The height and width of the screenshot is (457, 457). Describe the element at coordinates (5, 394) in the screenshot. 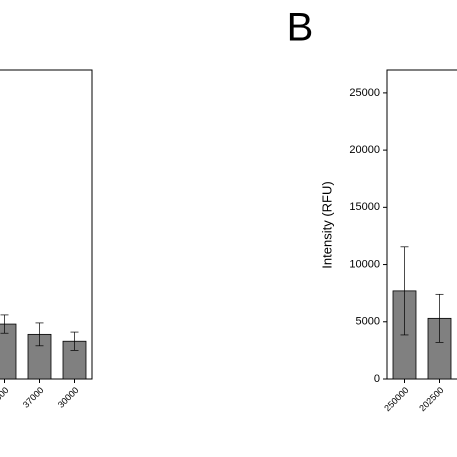

I see `x-tick-label: 000` at that location.